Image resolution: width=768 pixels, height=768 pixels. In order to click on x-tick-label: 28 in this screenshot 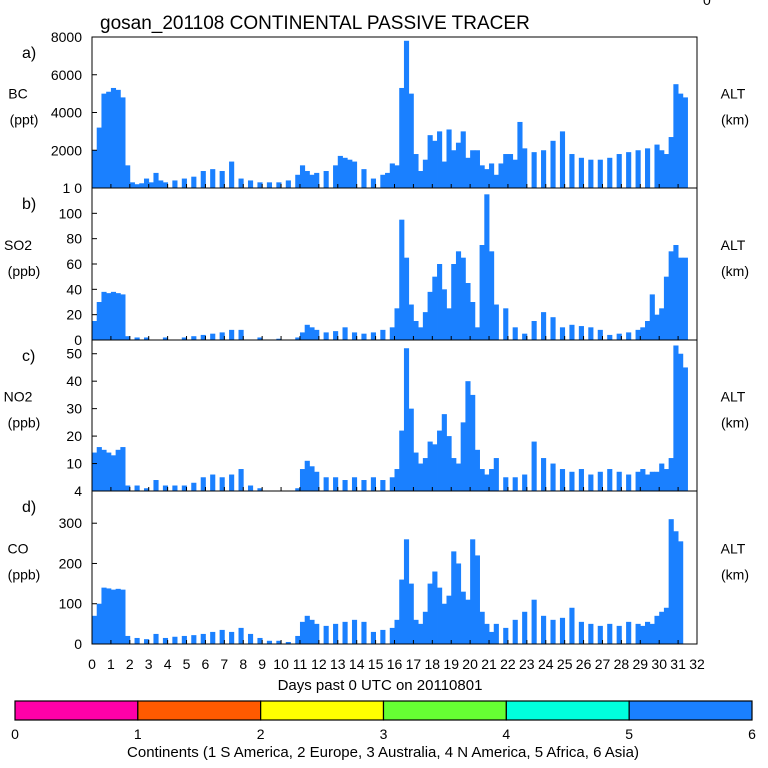, I will do `click(622, 664)`.